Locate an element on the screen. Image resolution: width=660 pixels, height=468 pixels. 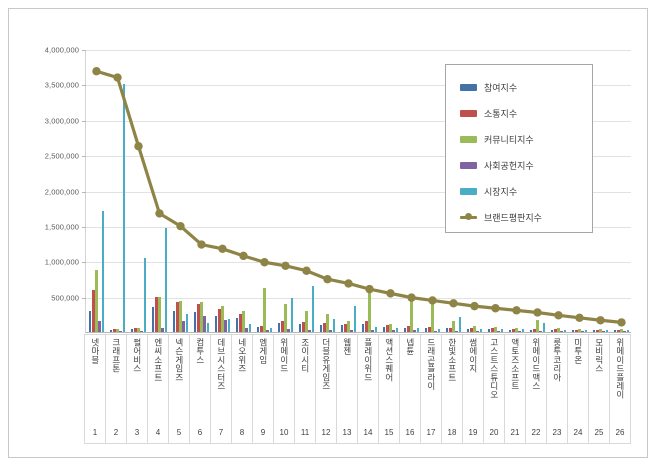
legend-item: 커뮤니티지수 is located at coordinates (526, 139).